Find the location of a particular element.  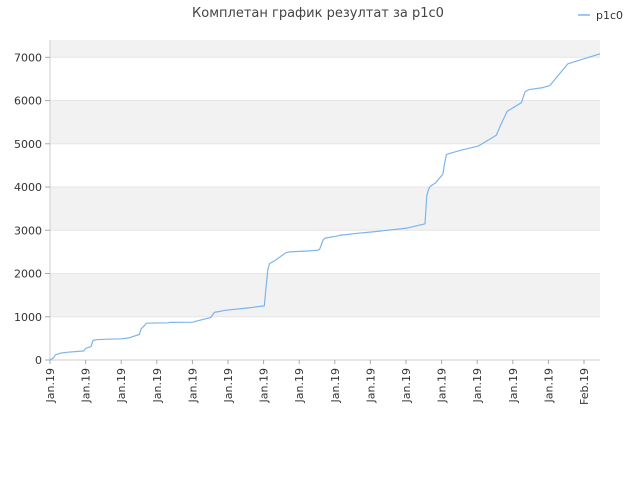

y-tick-label: 6000 is located at coordinates (28, 101).